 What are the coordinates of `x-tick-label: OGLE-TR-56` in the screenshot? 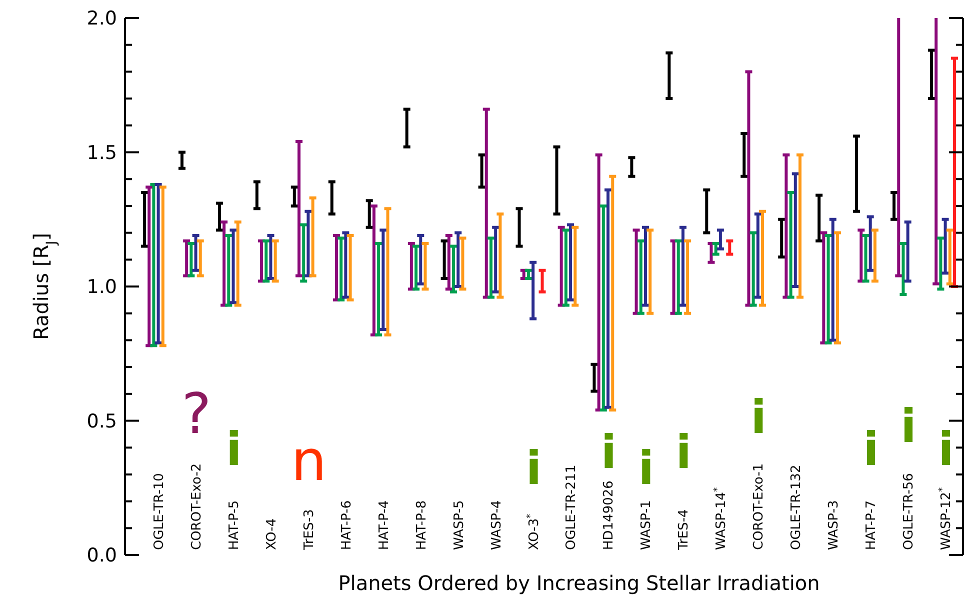 It's located at (909, 511).